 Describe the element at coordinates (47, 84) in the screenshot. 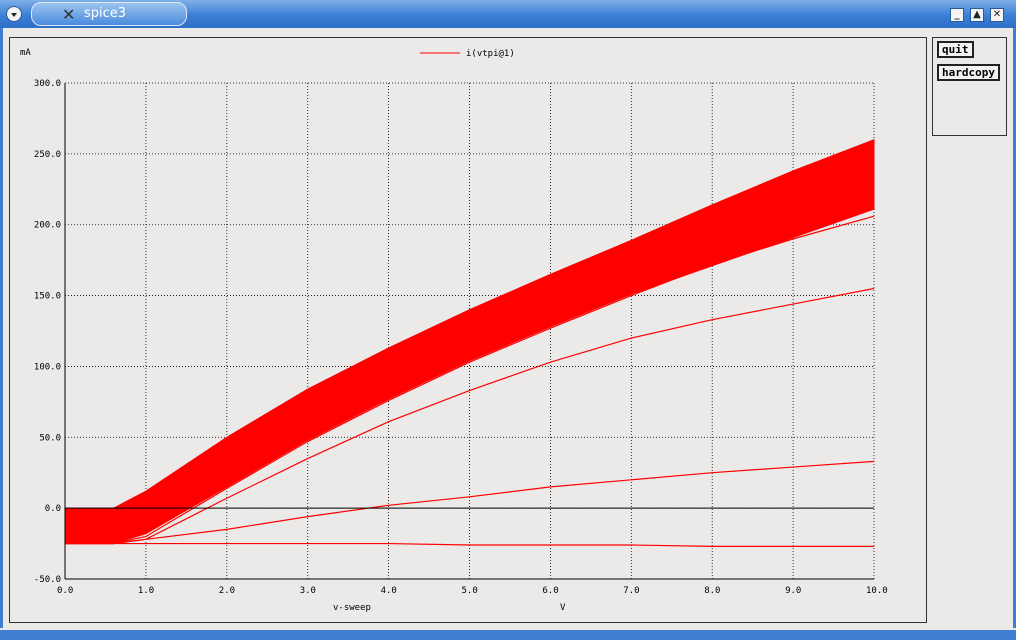

I see `y-tick-label: 300.0` at that location.